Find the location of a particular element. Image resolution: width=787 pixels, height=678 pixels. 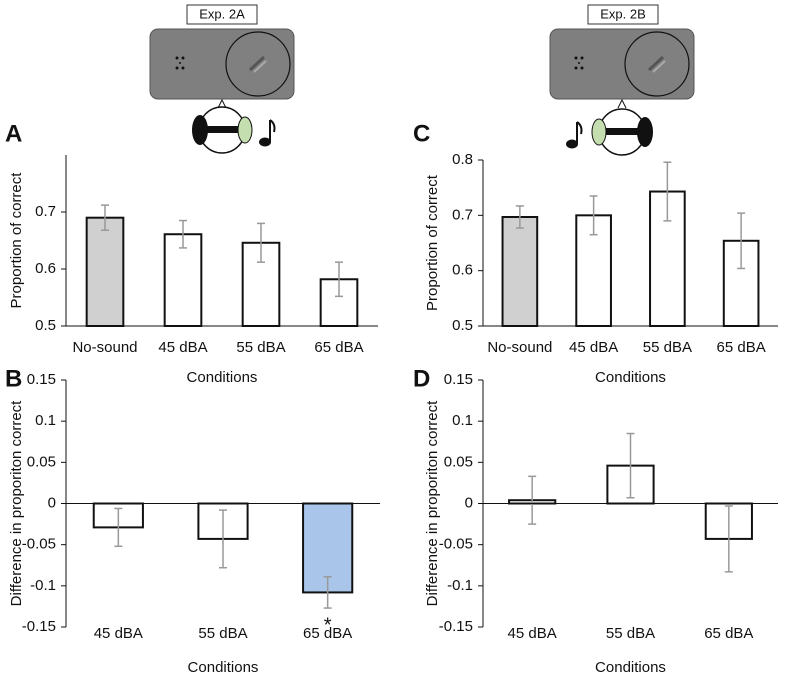

panel-label: B is located at coordinates (13, 378).